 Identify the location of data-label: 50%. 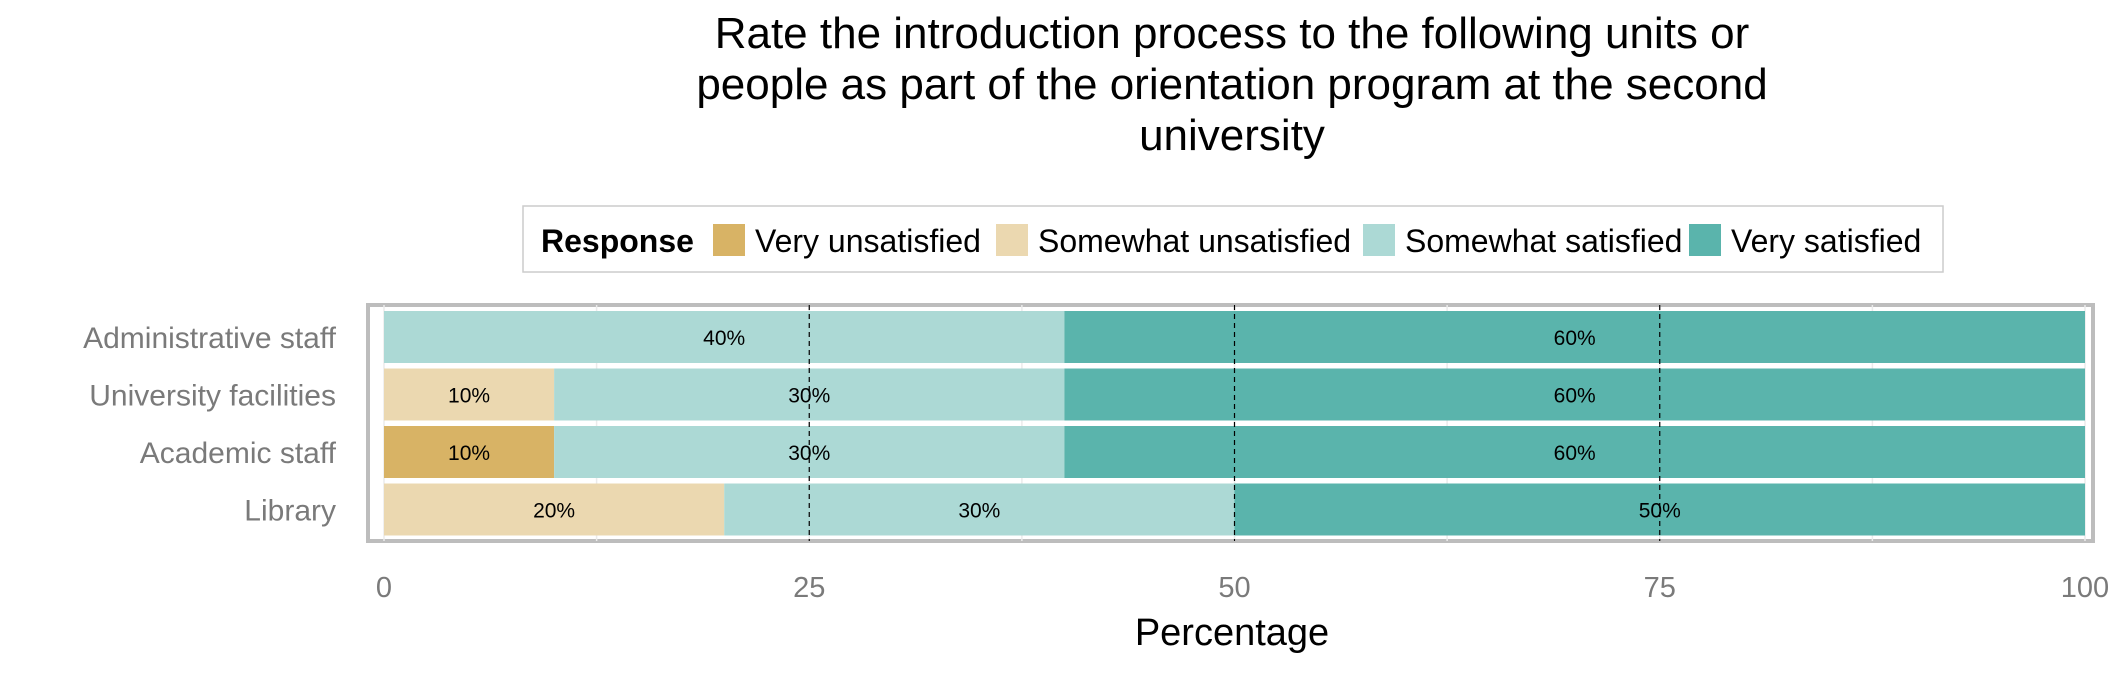
(1660, 511).